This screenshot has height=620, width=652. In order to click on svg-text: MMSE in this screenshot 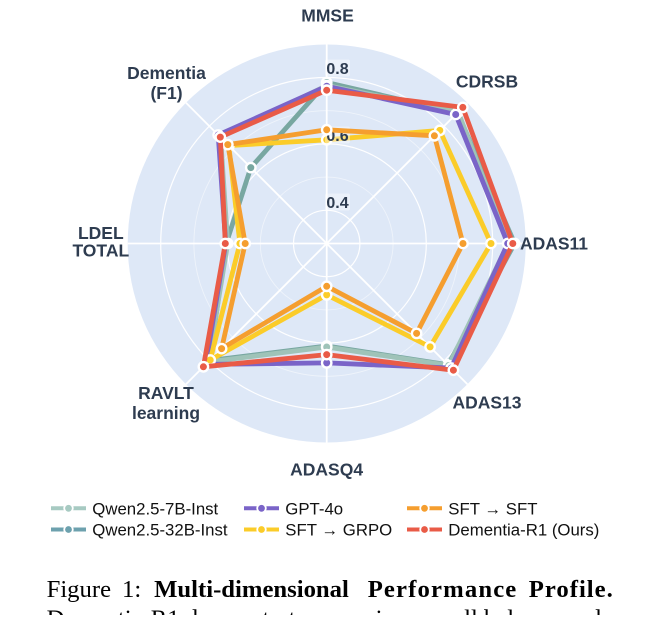, I will do `click(327, 15)`.